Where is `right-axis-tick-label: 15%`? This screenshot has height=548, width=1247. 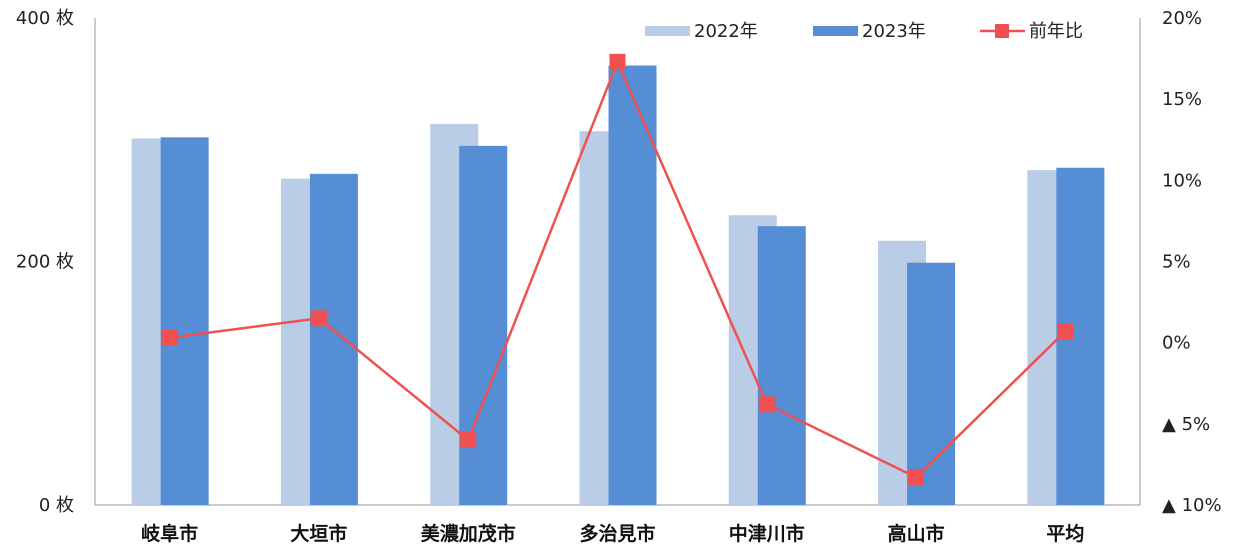 right-axis-tick-label: 15% is located at coordinates (1182, 99).